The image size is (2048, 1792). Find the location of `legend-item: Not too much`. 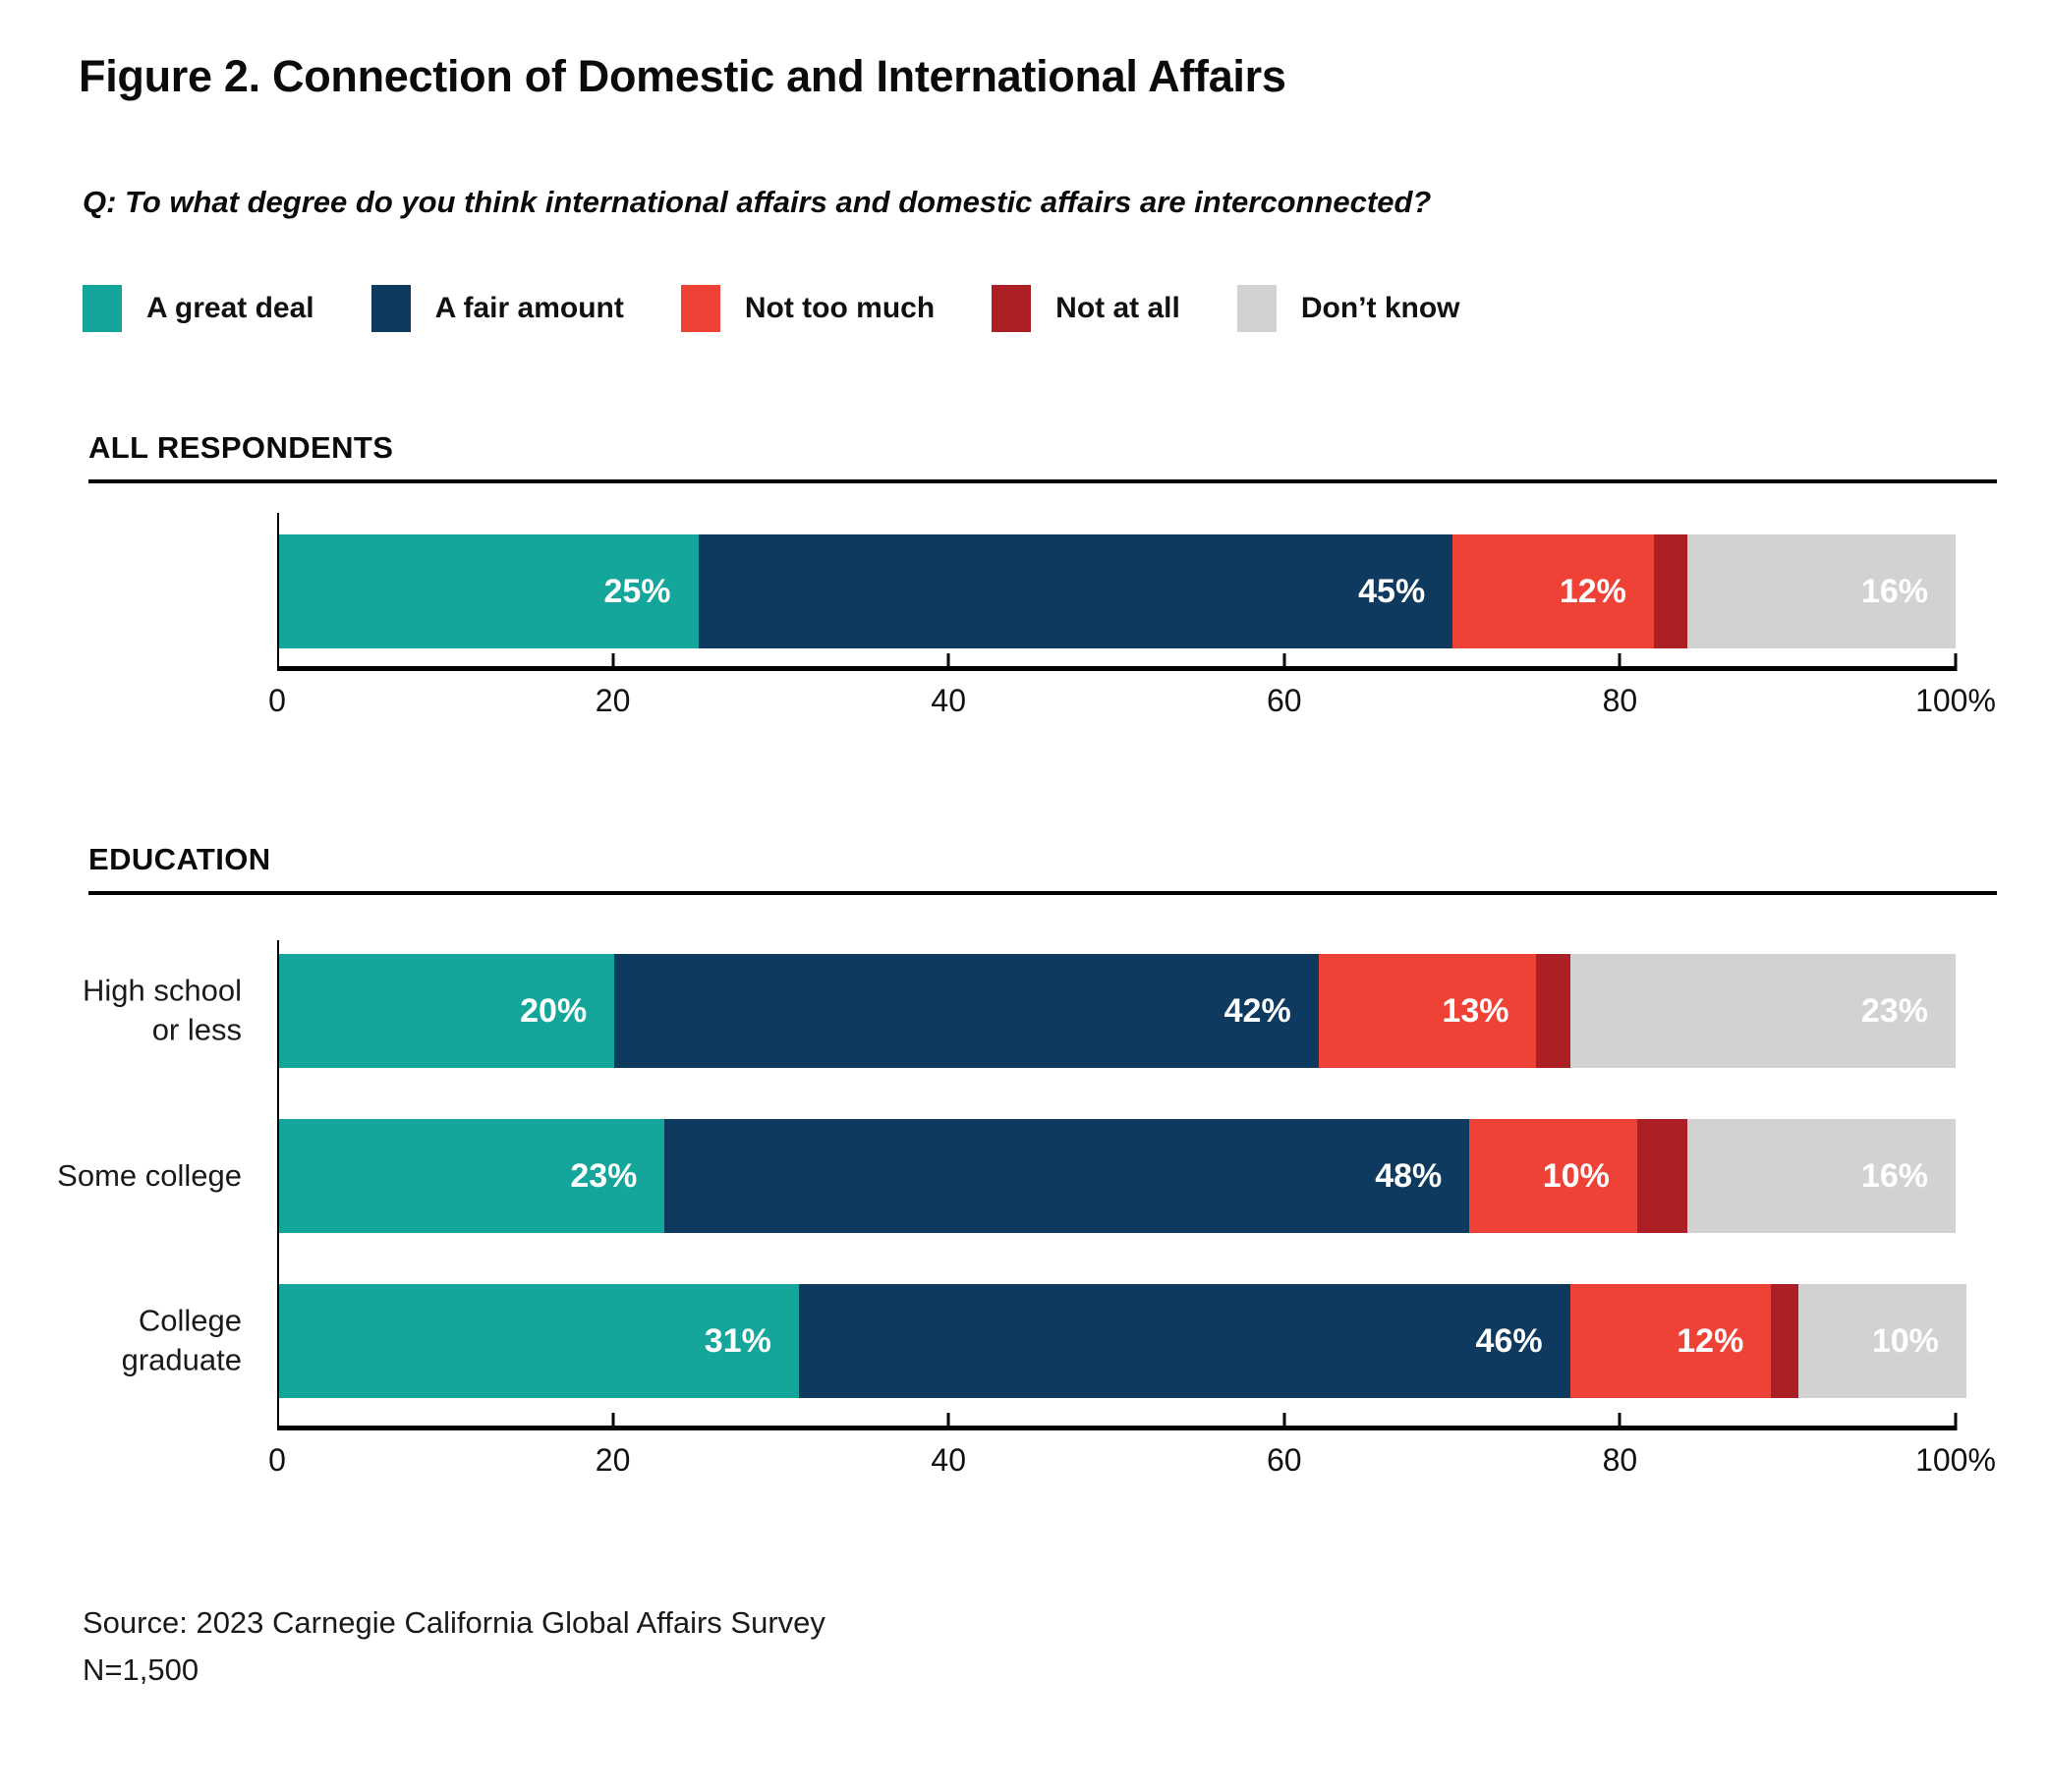

legend-item: Not too much is located at coordinates (808, 308).